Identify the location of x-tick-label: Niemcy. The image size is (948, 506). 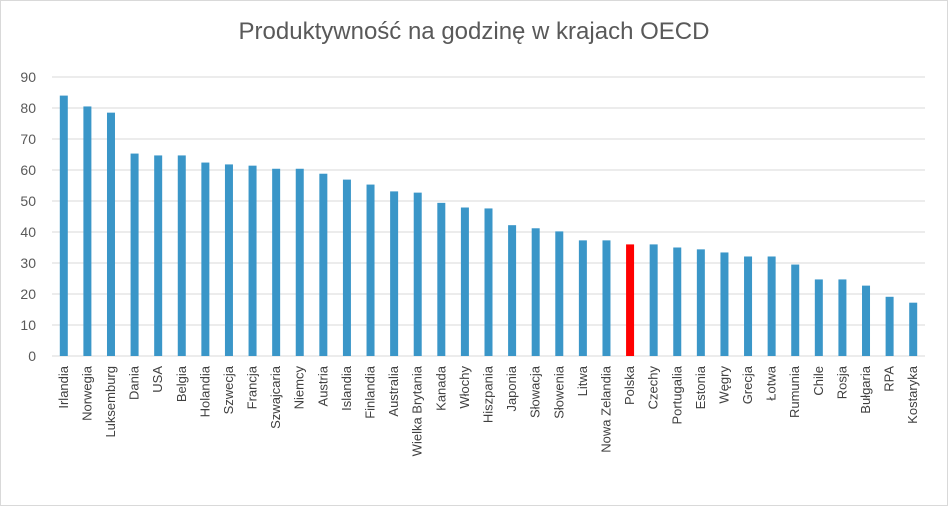
(299, 388).